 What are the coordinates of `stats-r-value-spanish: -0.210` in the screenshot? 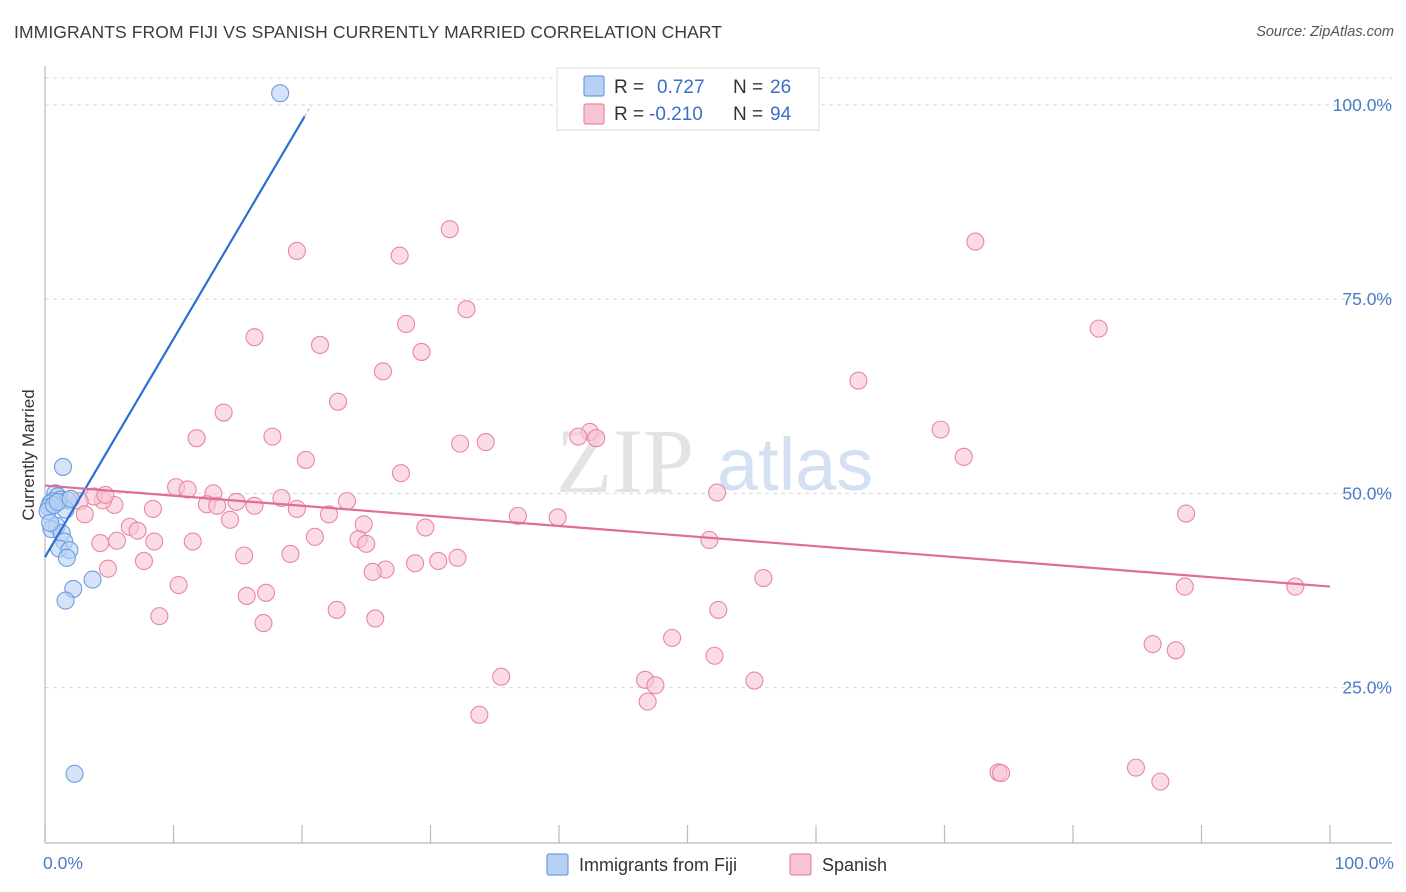 It's located at (676, 114).